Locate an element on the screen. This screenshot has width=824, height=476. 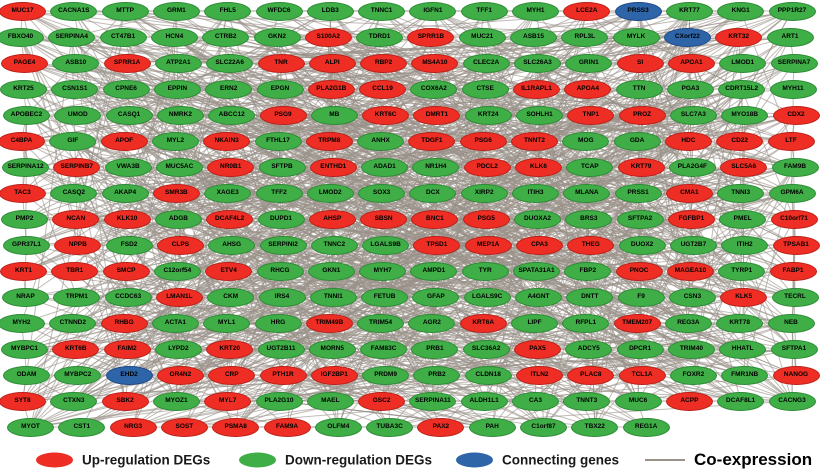
gene-node-or4n2: OR4N2 is located at coordinates (180, 375).